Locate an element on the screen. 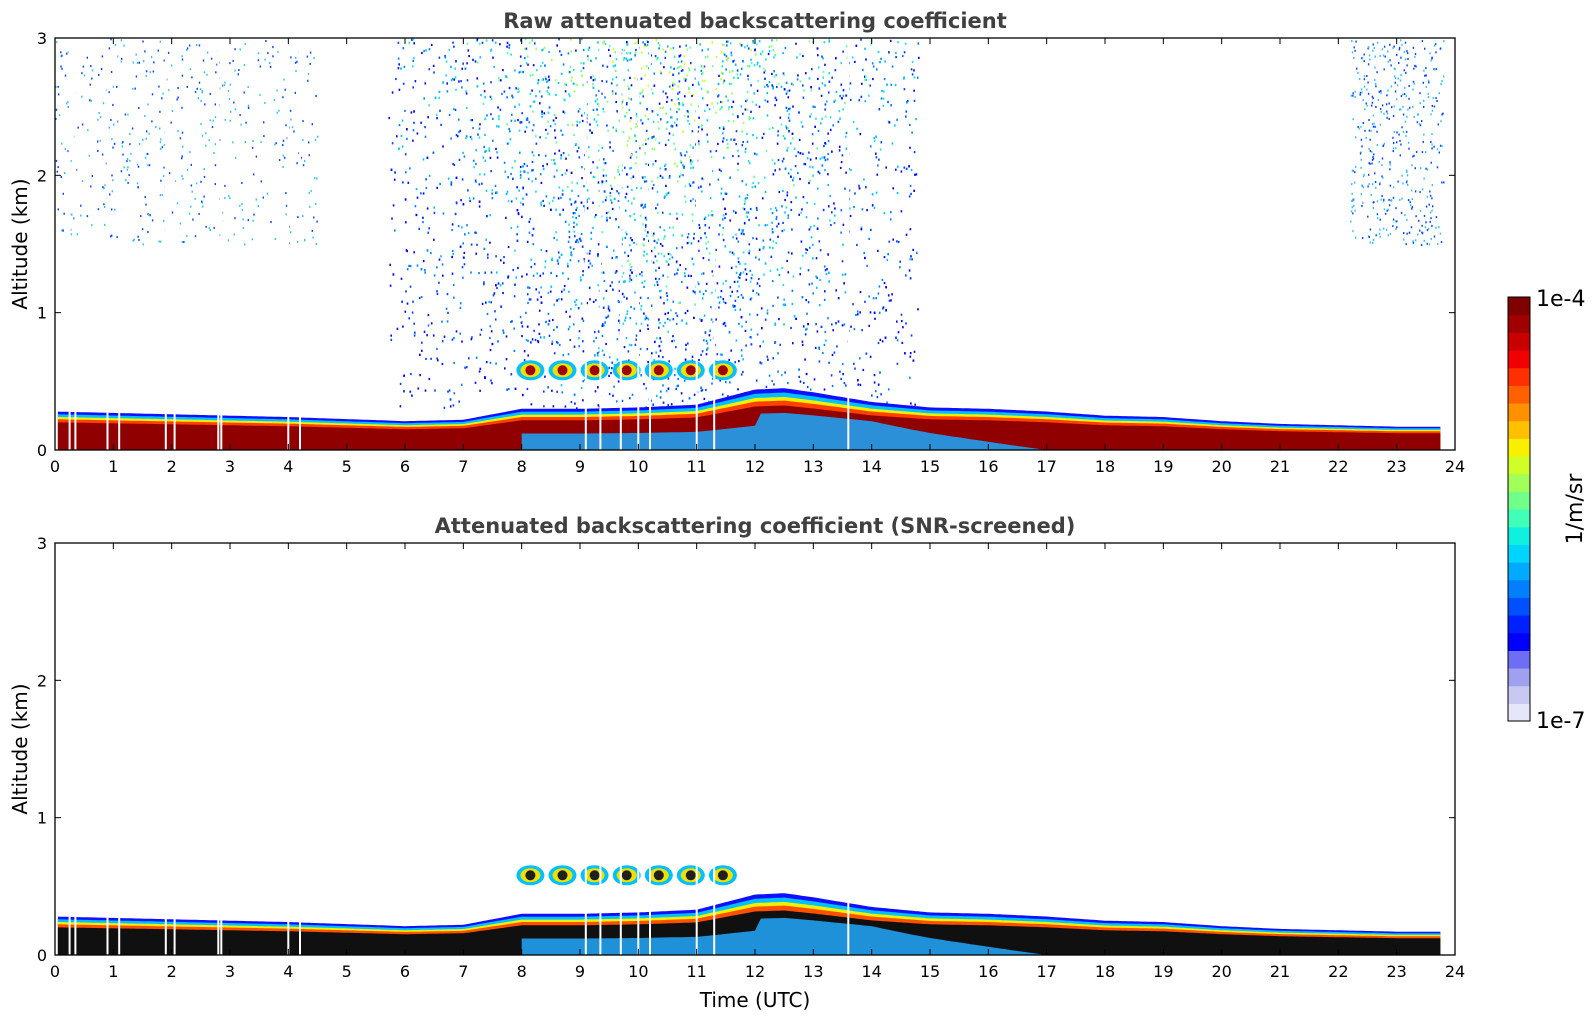 The image size is (1595, 1020). x-tick-label: 5 is located at coordinates (347, 971).